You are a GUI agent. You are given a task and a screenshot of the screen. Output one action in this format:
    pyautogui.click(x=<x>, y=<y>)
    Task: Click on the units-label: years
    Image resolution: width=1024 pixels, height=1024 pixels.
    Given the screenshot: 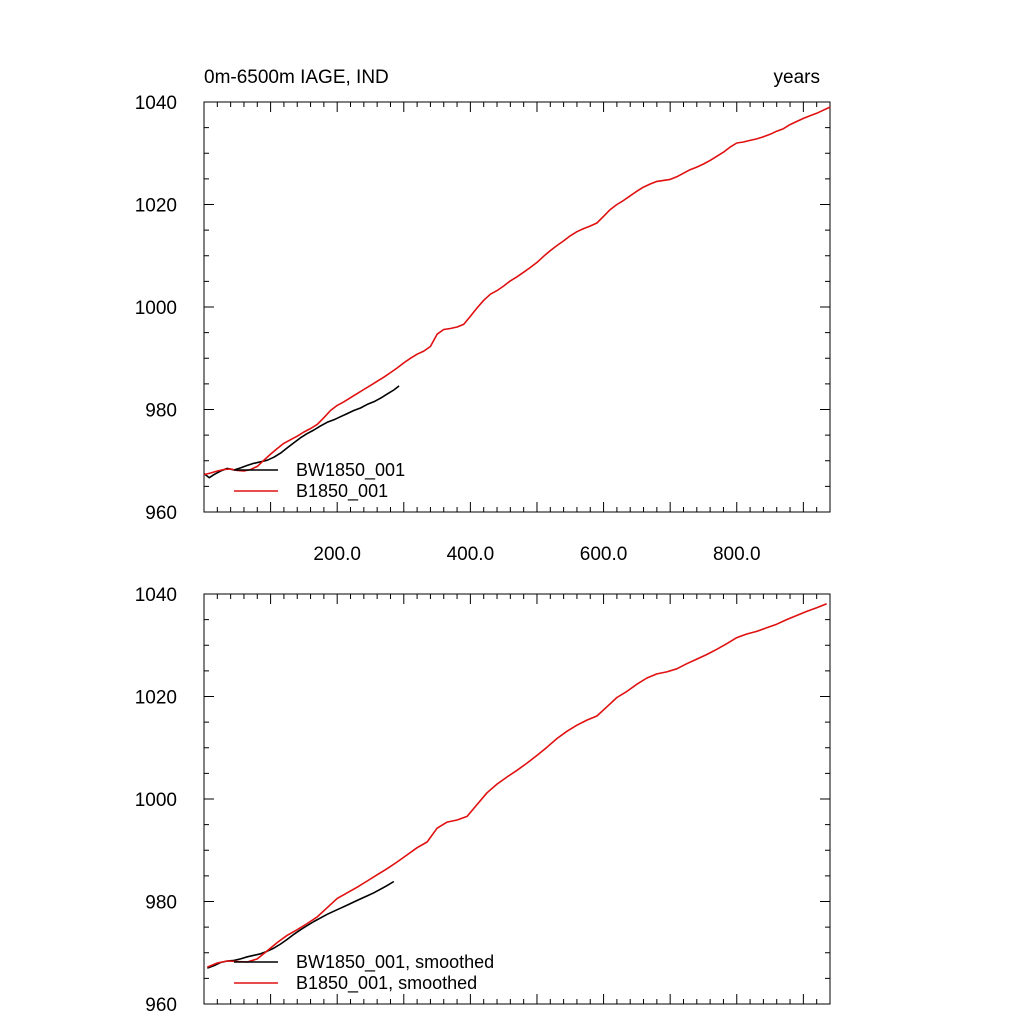 What is the action you would take?
    pyautogui.click(x=797, y=77)
    